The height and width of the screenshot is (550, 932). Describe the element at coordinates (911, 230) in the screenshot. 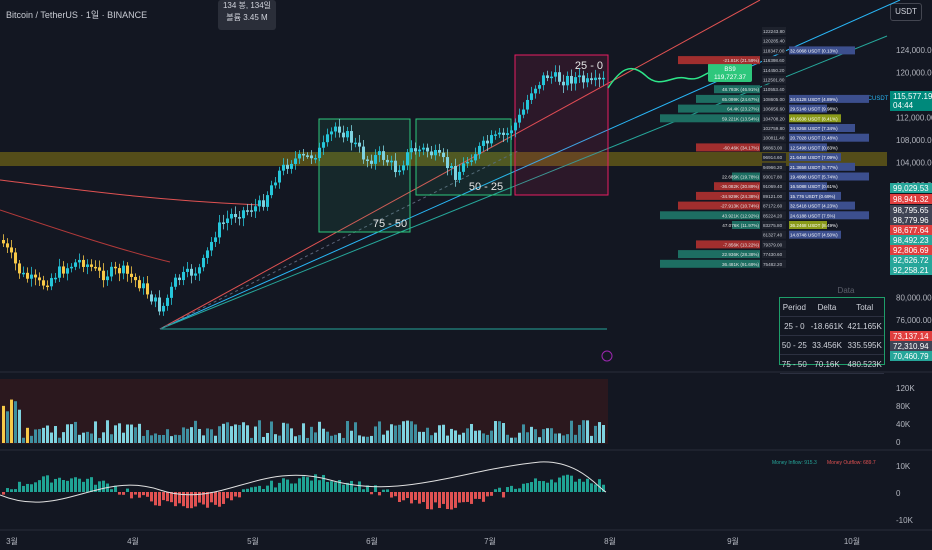

I see `right-price-label: 98,677.64` at that location.